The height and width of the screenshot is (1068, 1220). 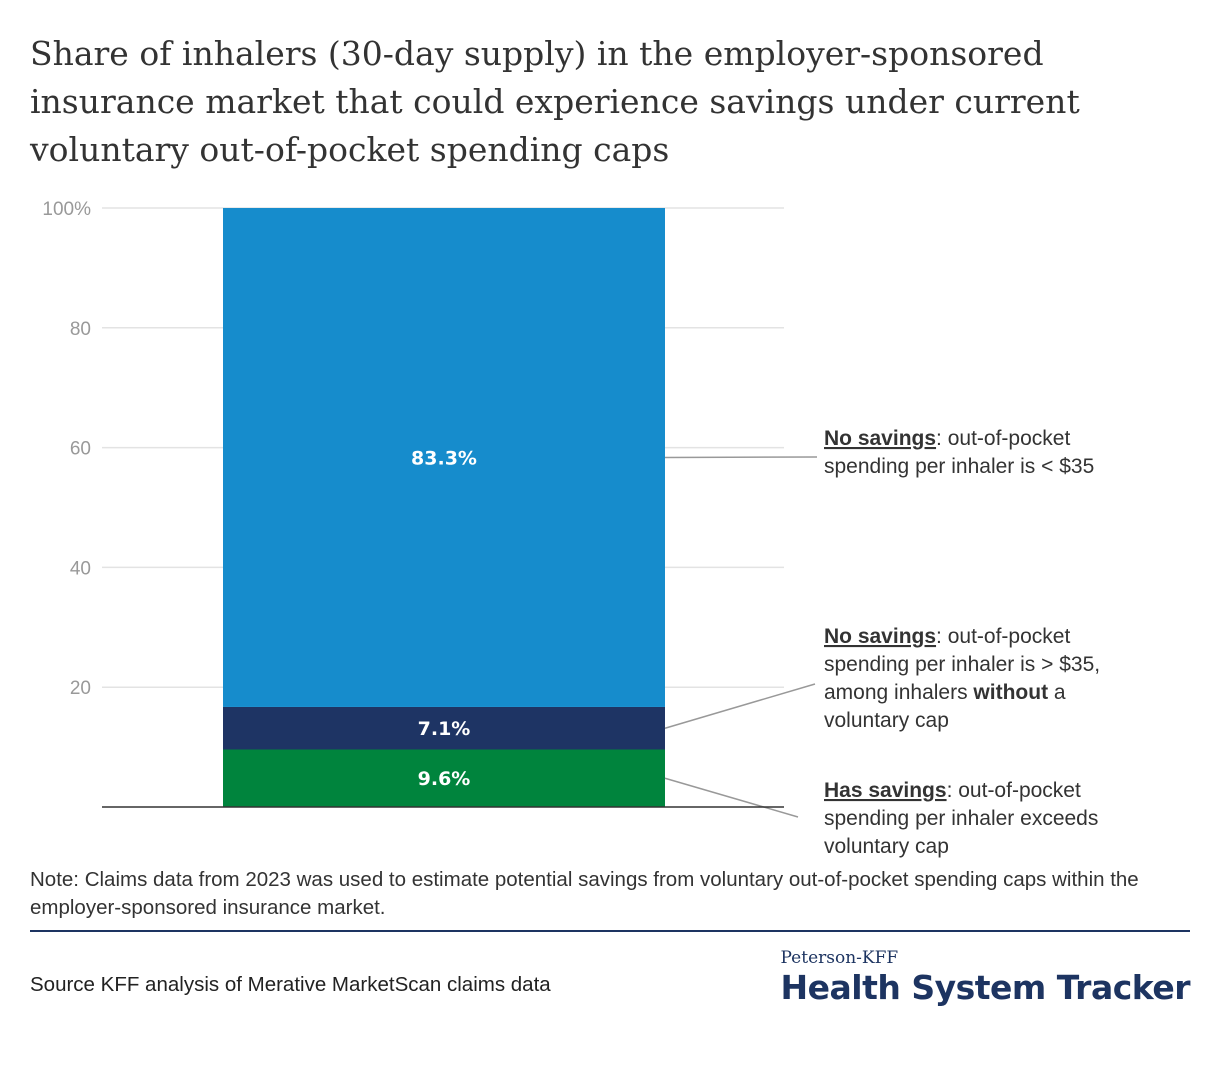 What do you see at coordinates (80, 688) in the screenshot?
I see `y-tick-label: 20` at bounding box center [80, 688].